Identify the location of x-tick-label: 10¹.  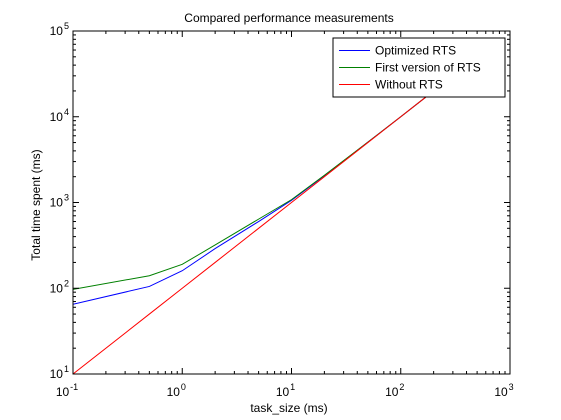
(285, 390).